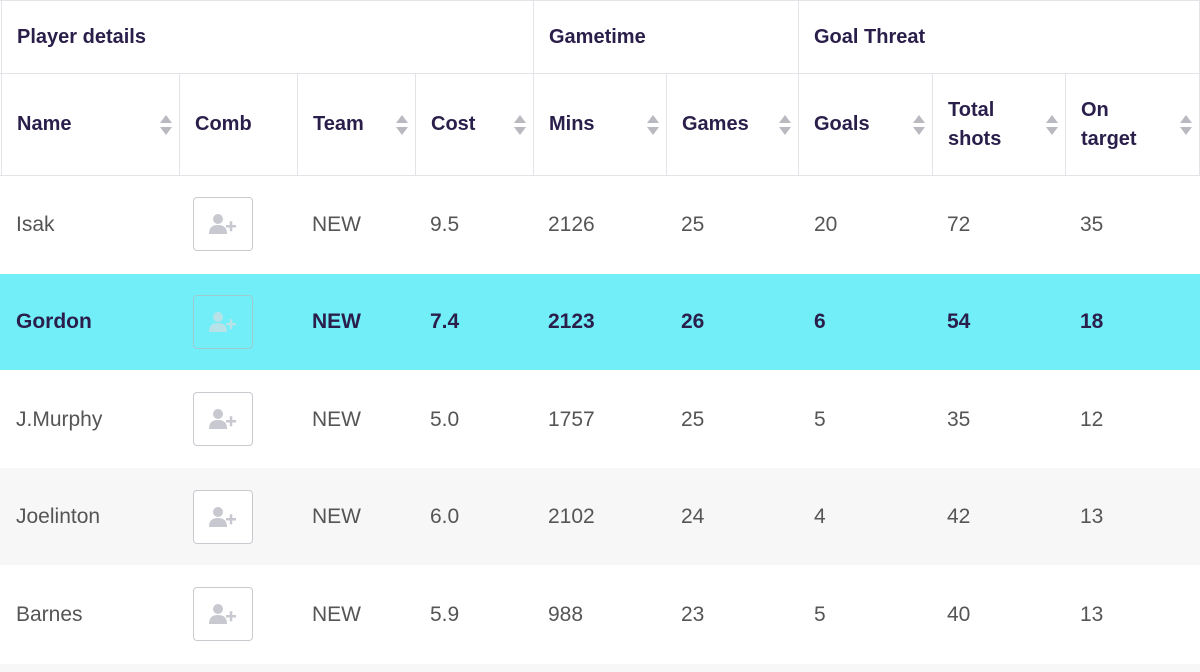 The width and height of the screenshot is (1200, 672). I want to click on cost-cell: 5.0, so click(445, 419).